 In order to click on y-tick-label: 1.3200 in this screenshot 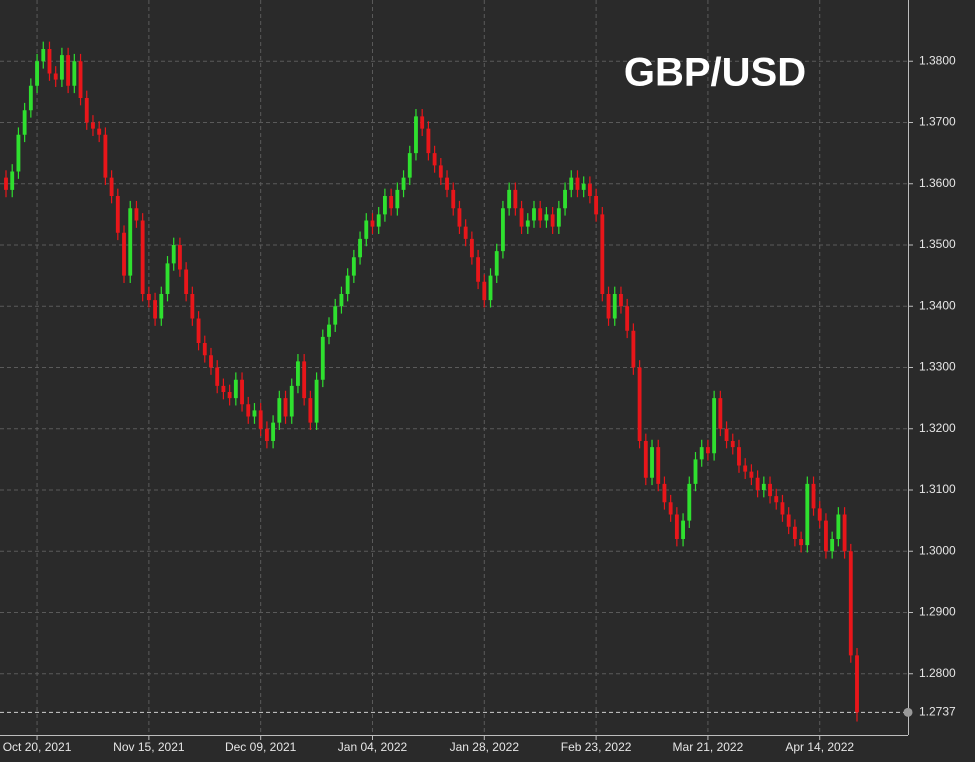, I will do `click(937, 428)`.